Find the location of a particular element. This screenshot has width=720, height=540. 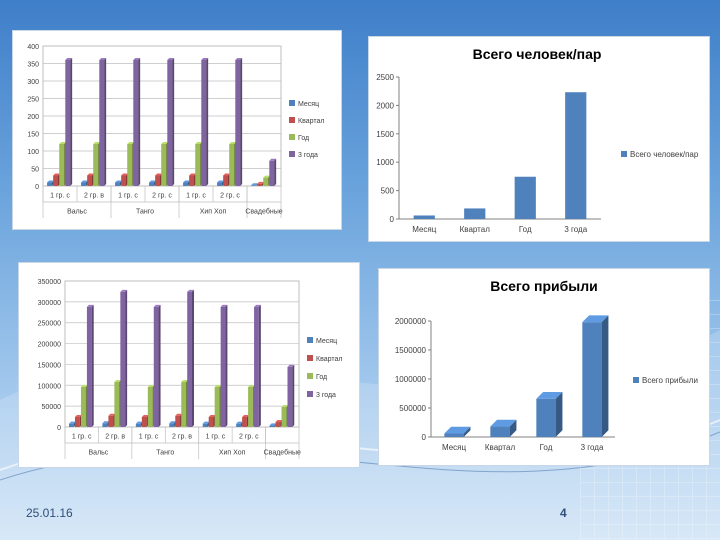

y-tick-label: 500 is located at coordinates (388, 191).